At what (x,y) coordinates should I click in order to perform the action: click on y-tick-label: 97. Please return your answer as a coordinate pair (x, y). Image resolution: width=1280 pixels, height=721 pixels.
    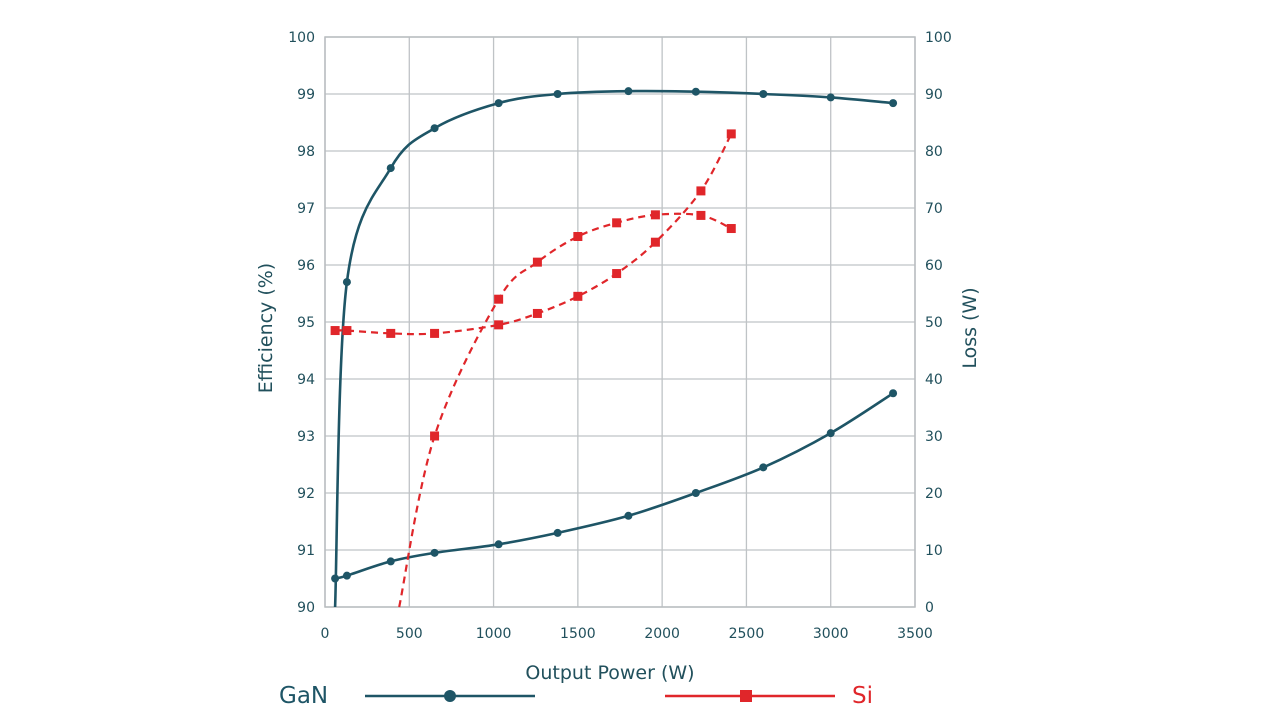
    Looking at the image, I should click on (306, 209).